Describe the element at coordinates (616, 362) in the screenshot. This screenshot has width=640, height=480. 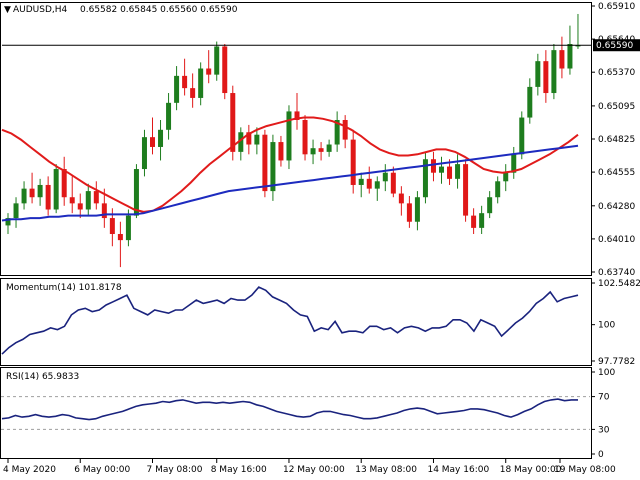
I see `axis-label: 97.7782` at that location.